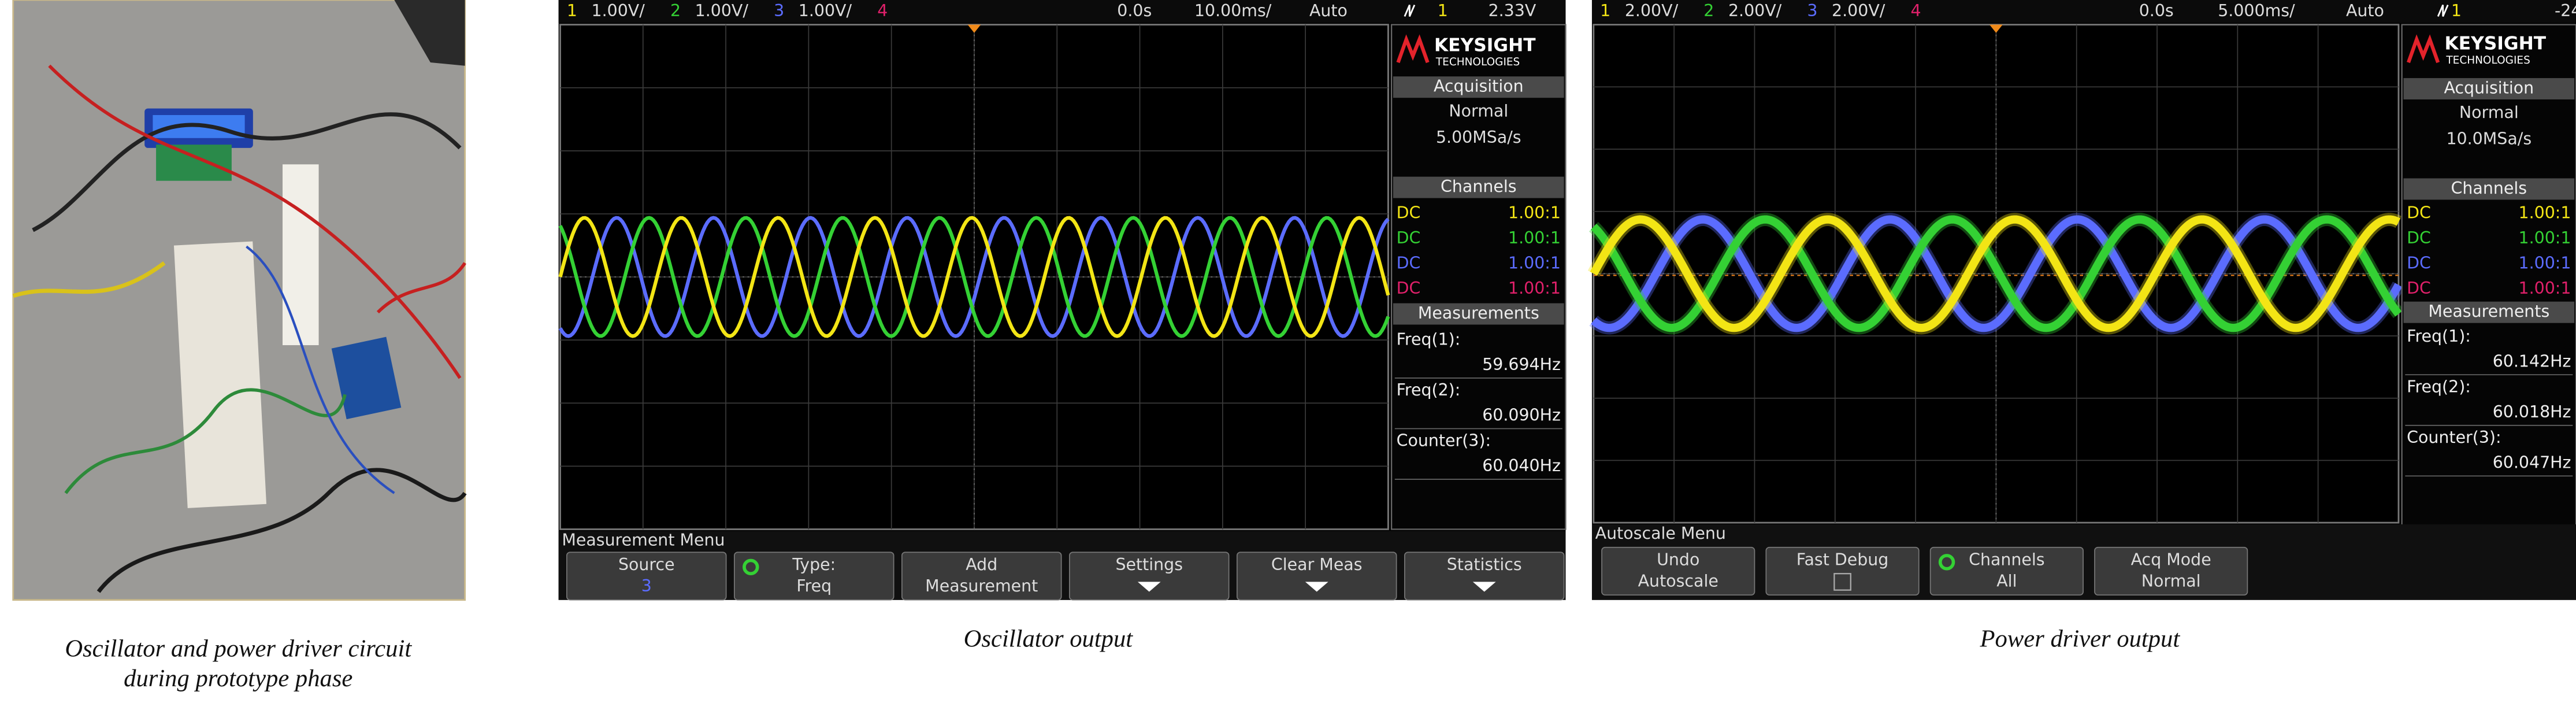  I want to click on acquisition-rate: 5.00MSa/s, so click(1479, 137).